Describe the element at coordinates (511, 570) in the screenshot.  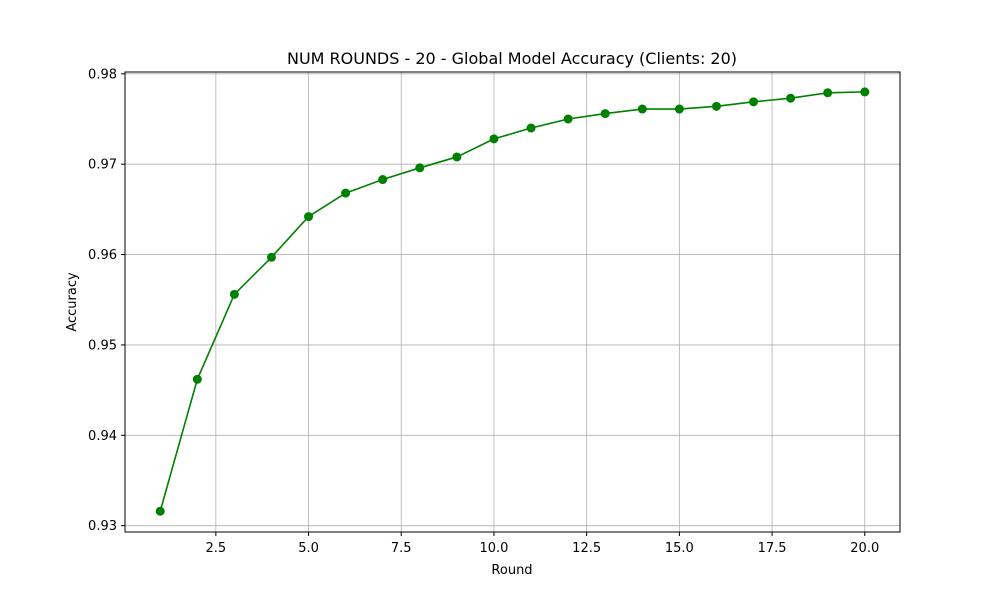
I see `x-axis-label: Round` at that location.